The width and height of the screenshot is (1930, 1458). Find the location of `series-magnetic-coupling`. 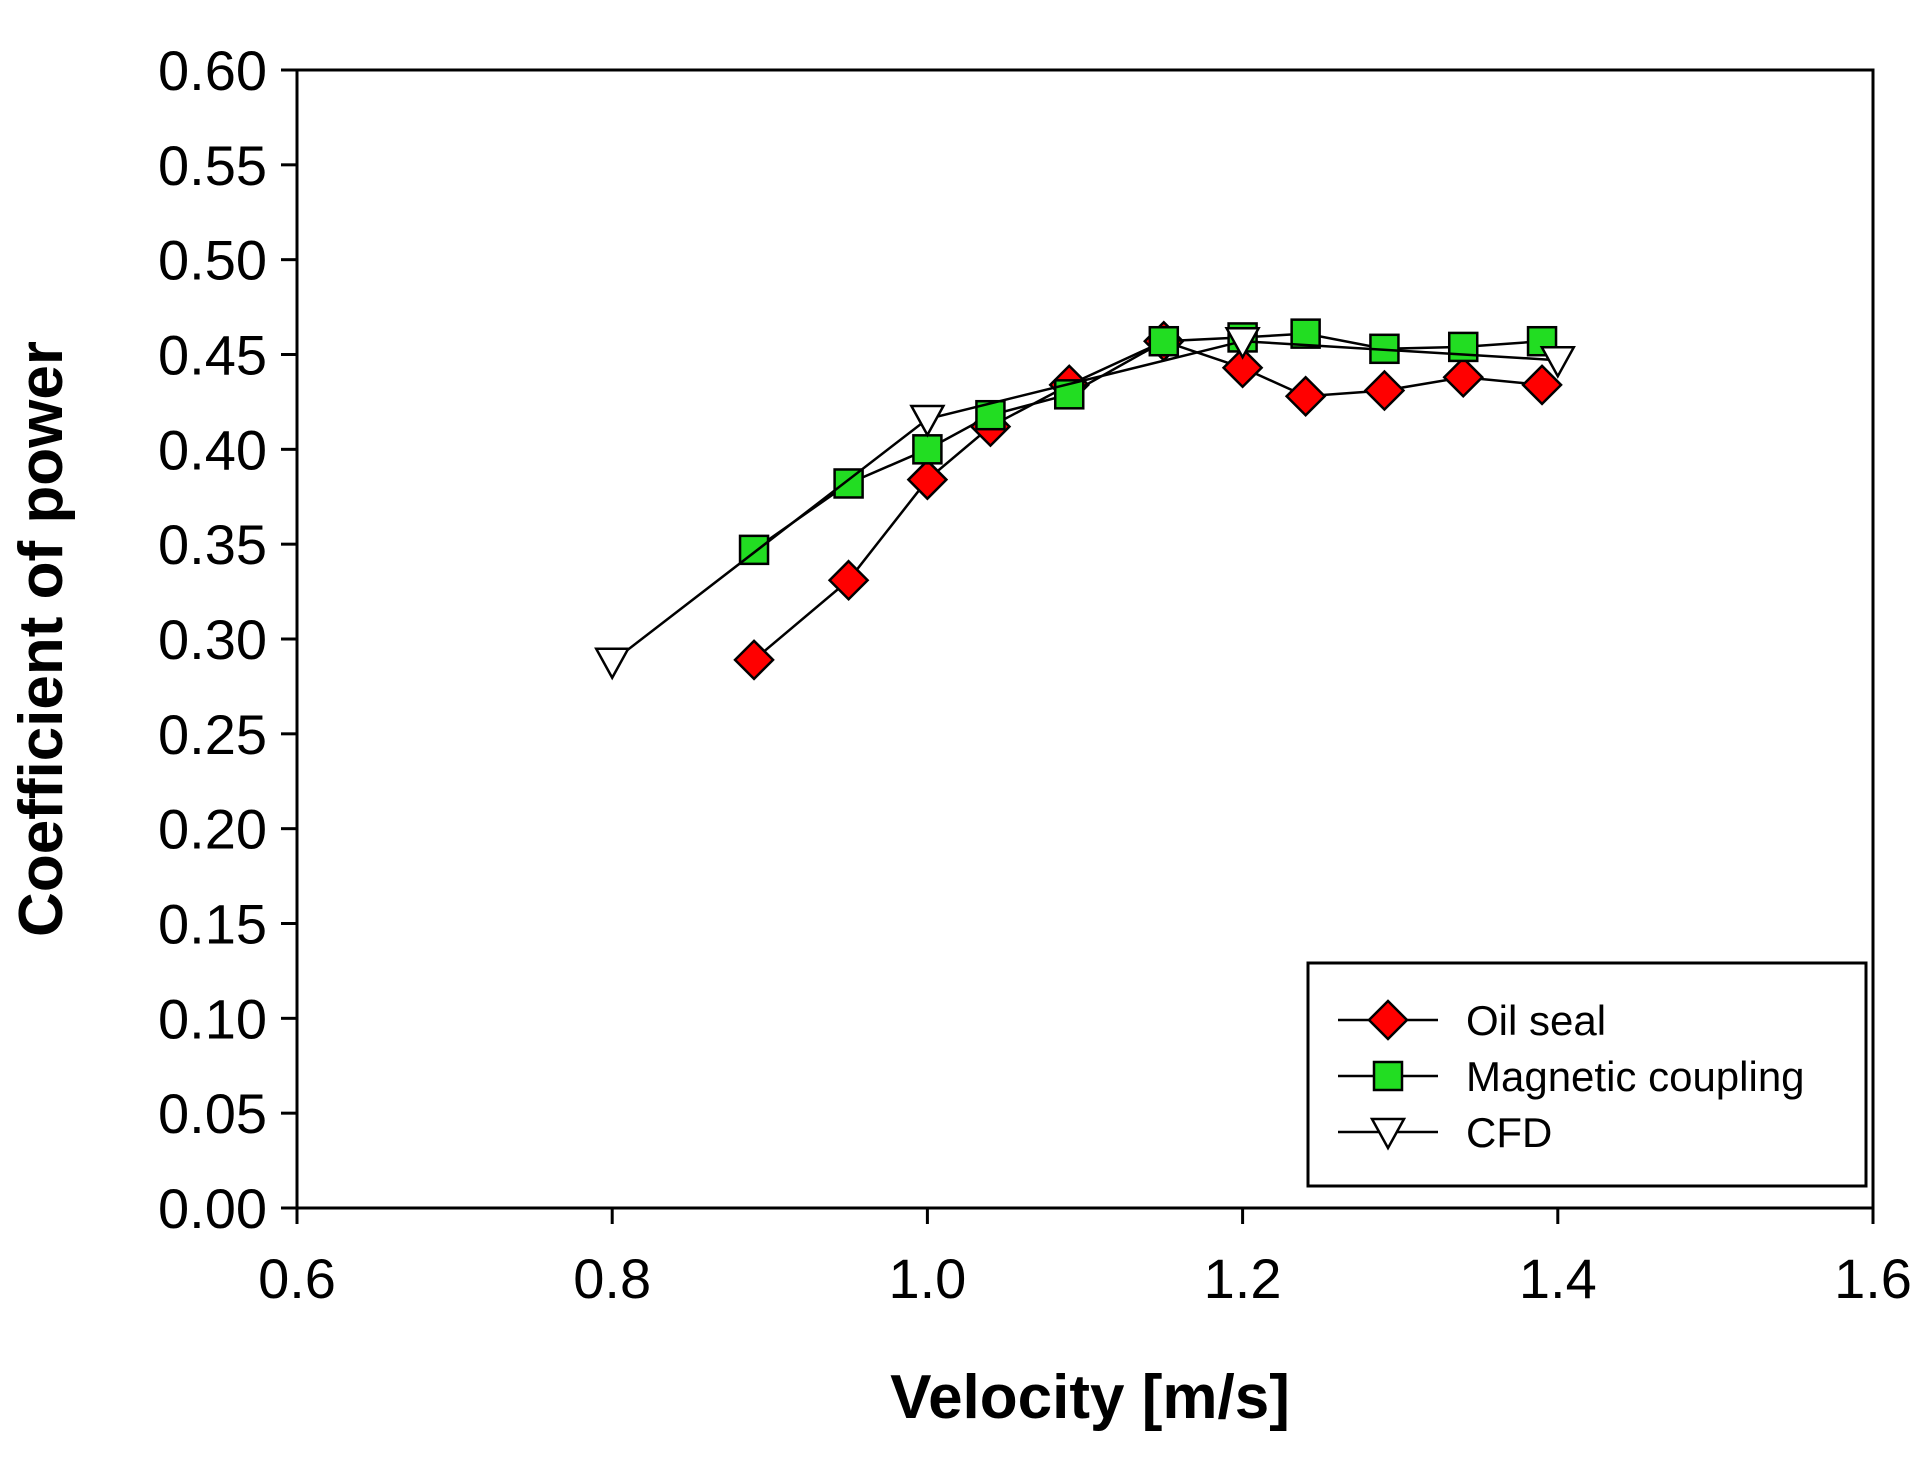

series-magnetic-coupling is located at coordinates (1148, 442).